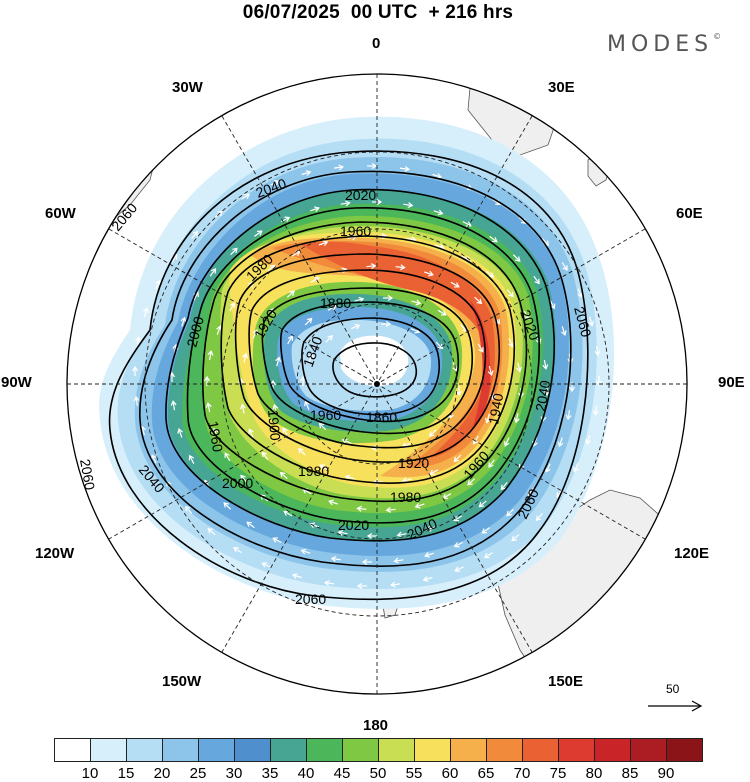 This screenshot has height=782, width=750. Describe the element at coordinates (126, 773) in the screenshot. I see `colorbar-tick-label: 15` at that location.